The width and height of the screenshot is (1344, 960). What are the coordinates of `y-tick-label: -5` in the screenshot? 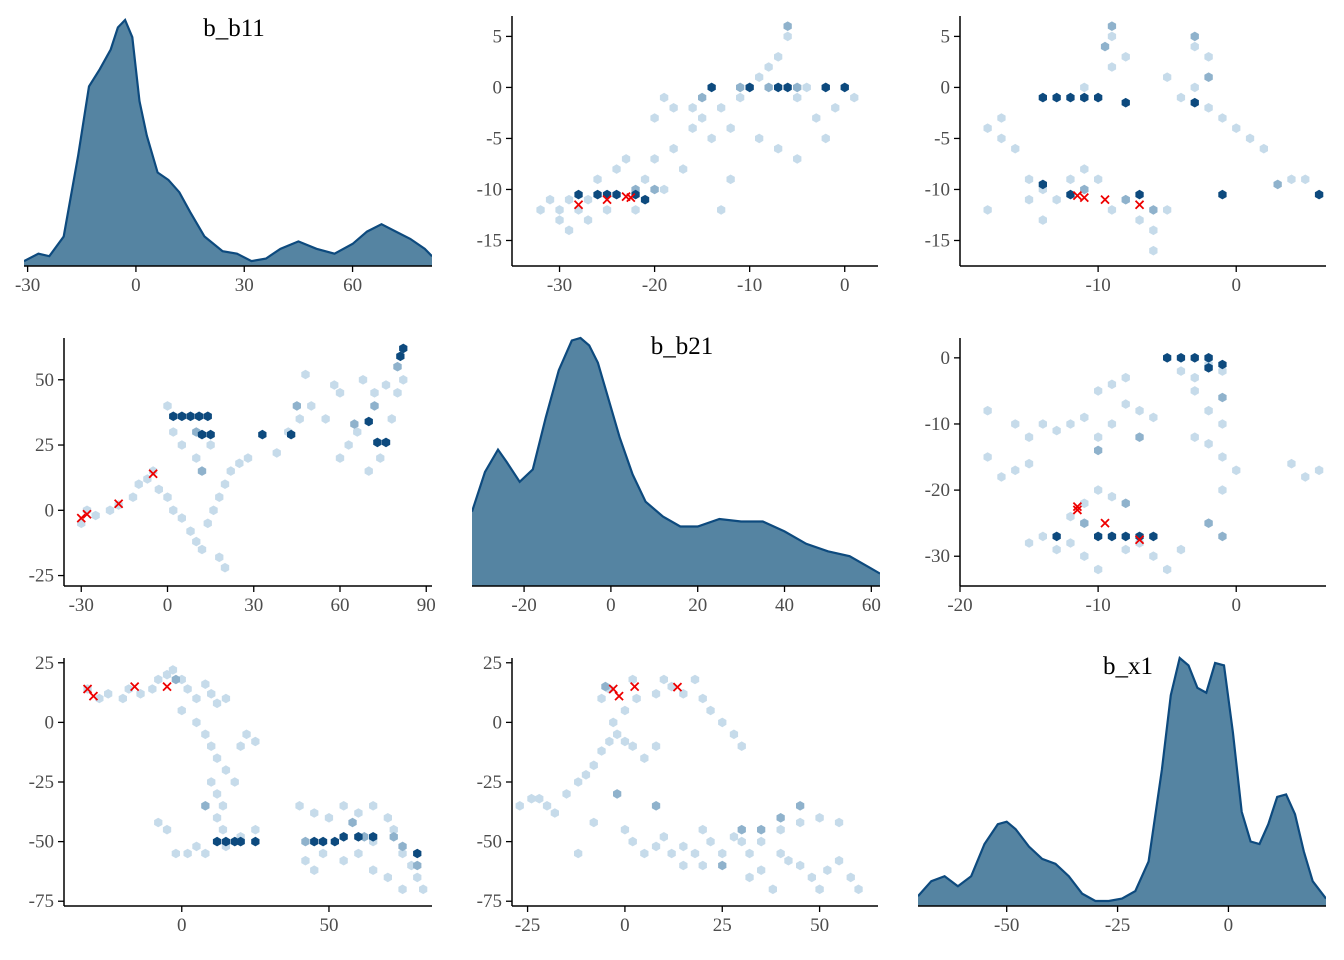 It's located at (942, 138).